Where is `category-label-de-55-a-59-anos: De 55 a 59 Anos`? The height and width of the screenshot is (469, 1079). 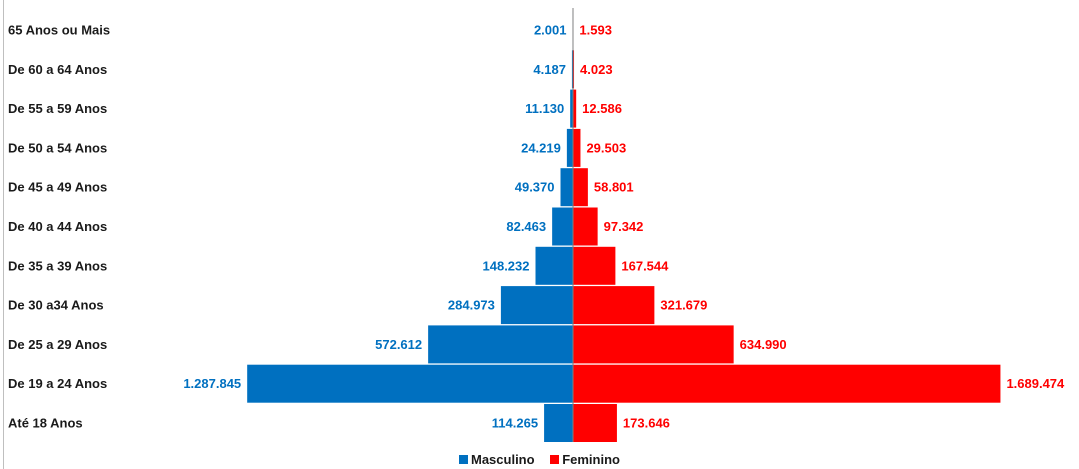
category-label-de-55-a-59-anos: De 55 a 59 Anos is located at coordinates (57, 108).